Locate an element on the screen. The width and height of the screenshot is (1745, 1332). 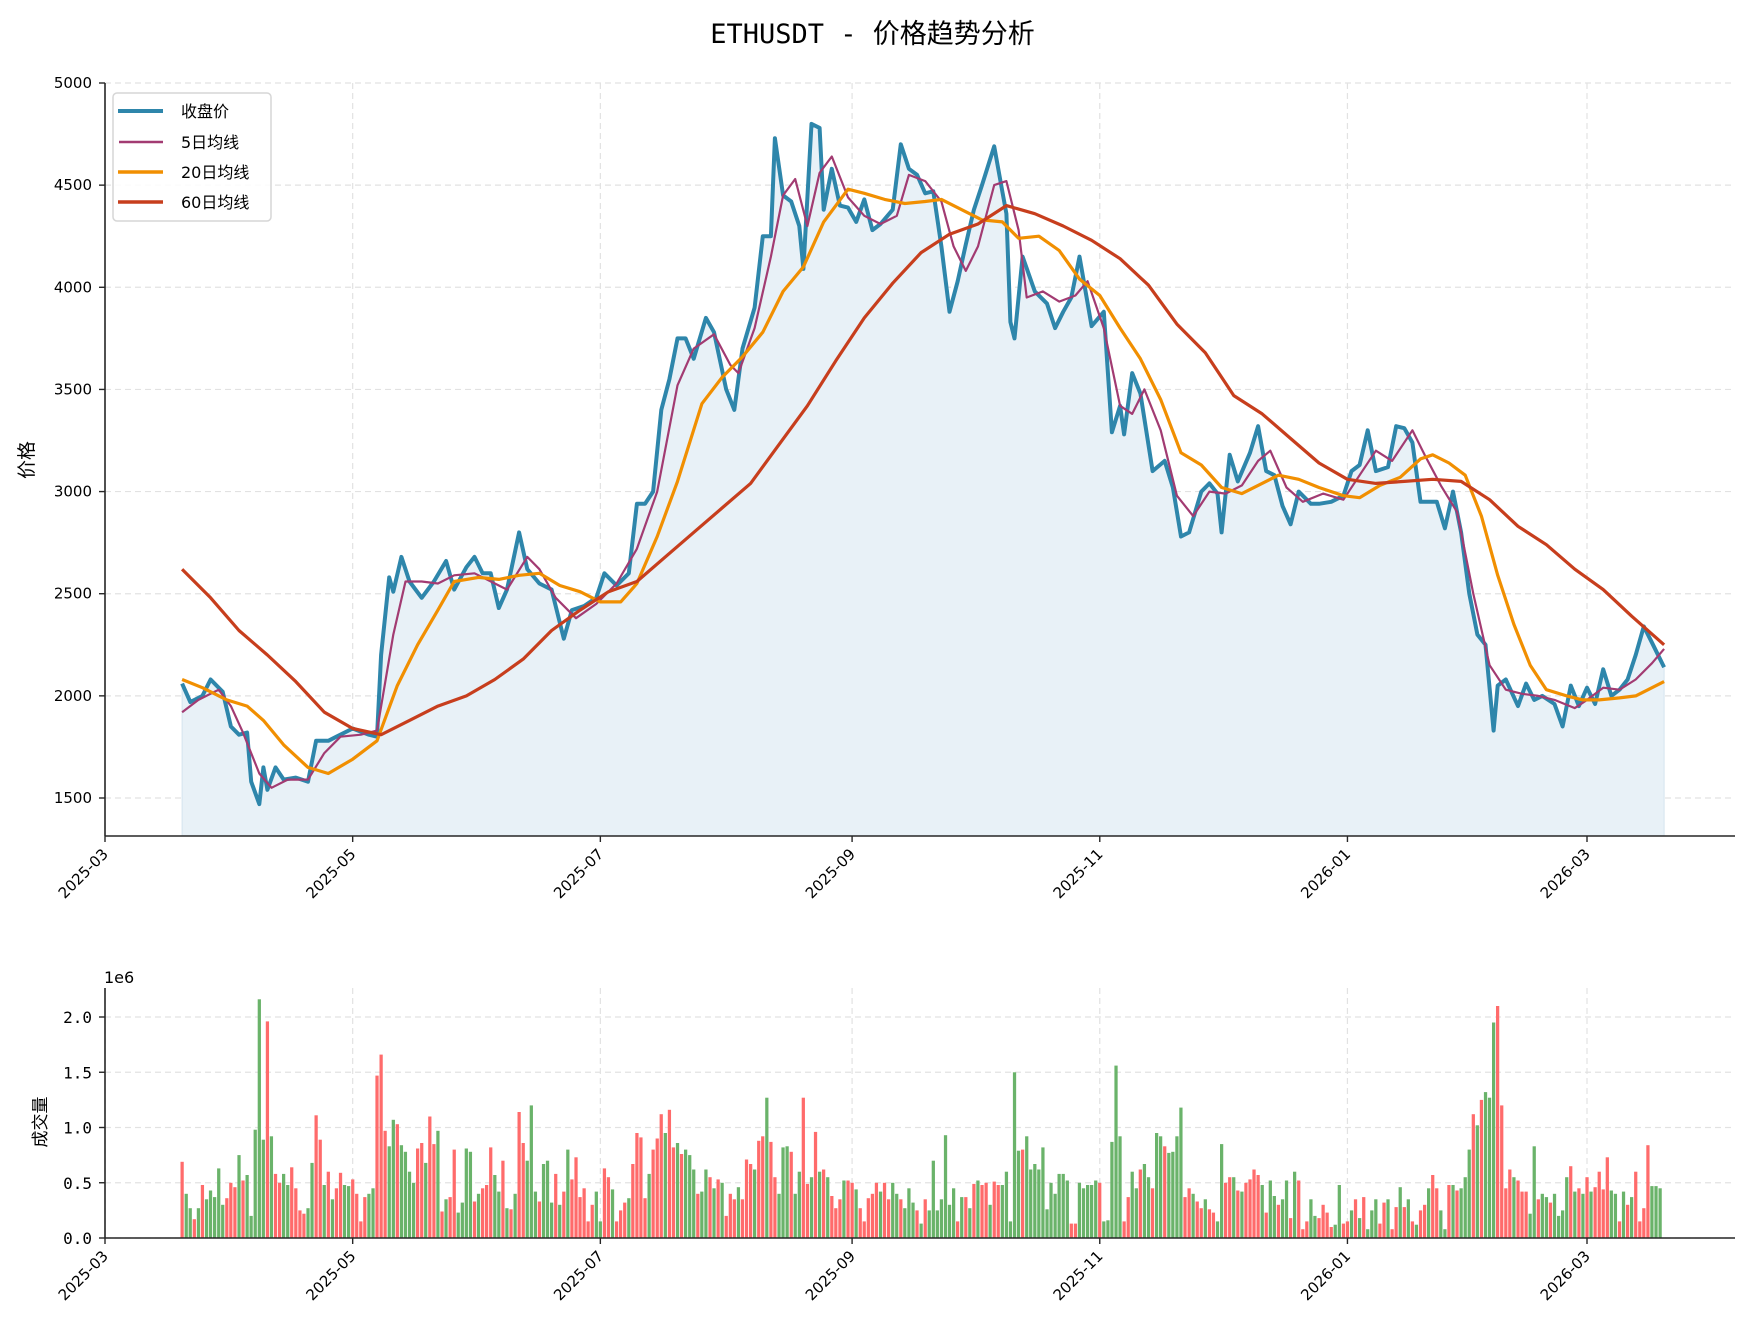
legend-ma5-label: 5日均线 is located at coordinates (210, 142).